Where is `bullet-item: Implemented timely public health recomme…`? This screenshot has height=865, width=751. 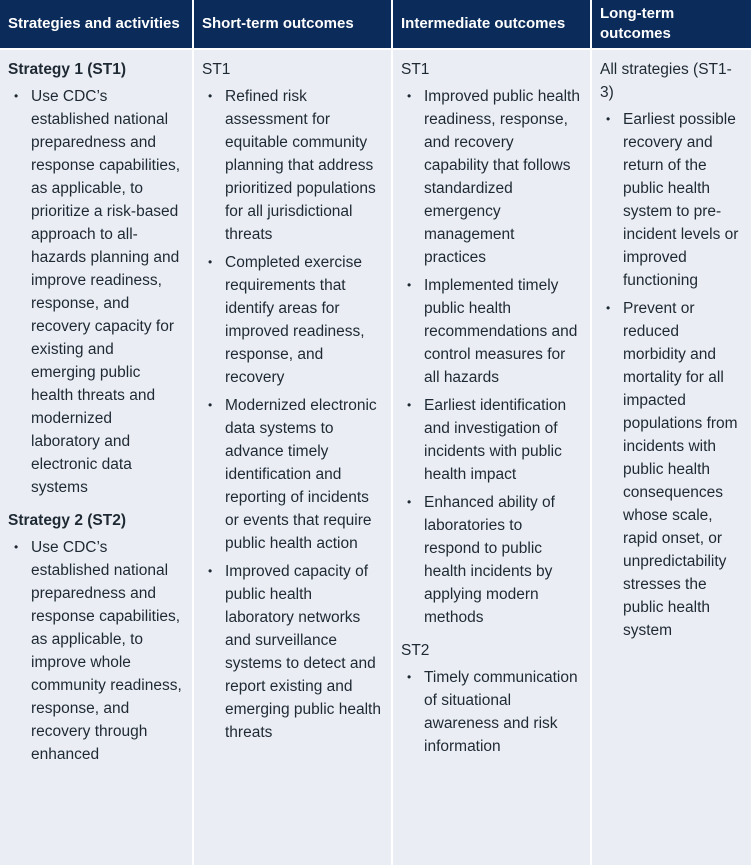
bullet-item: Implemented timely public health recomme… is located at coordinates (493, 331).